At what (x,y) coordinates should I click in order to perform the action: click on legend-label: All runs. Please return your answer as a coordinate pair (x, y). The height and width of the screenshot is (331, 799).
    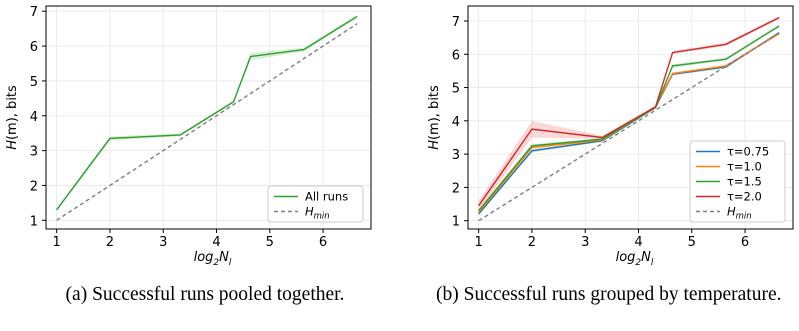
    Looking at the image, I should click on (326, 197).